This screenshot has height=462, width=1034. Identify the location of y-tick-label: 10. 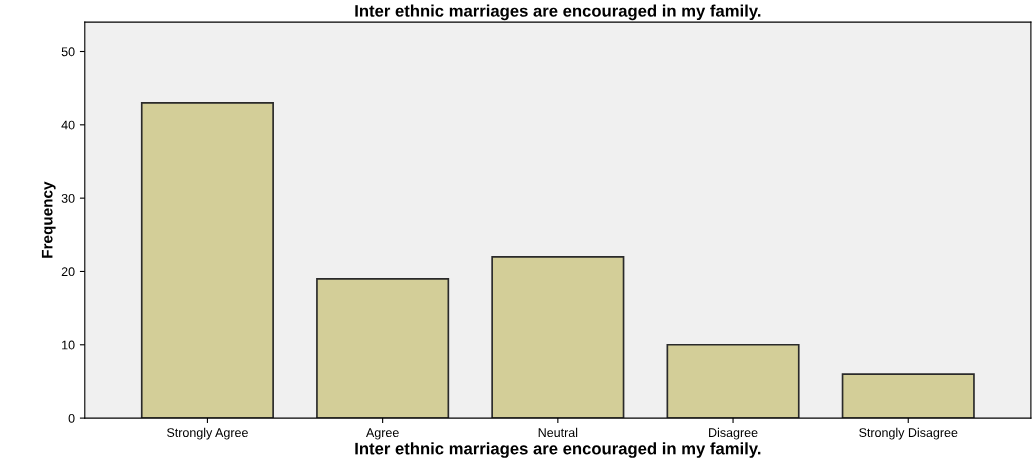
(68, 345).